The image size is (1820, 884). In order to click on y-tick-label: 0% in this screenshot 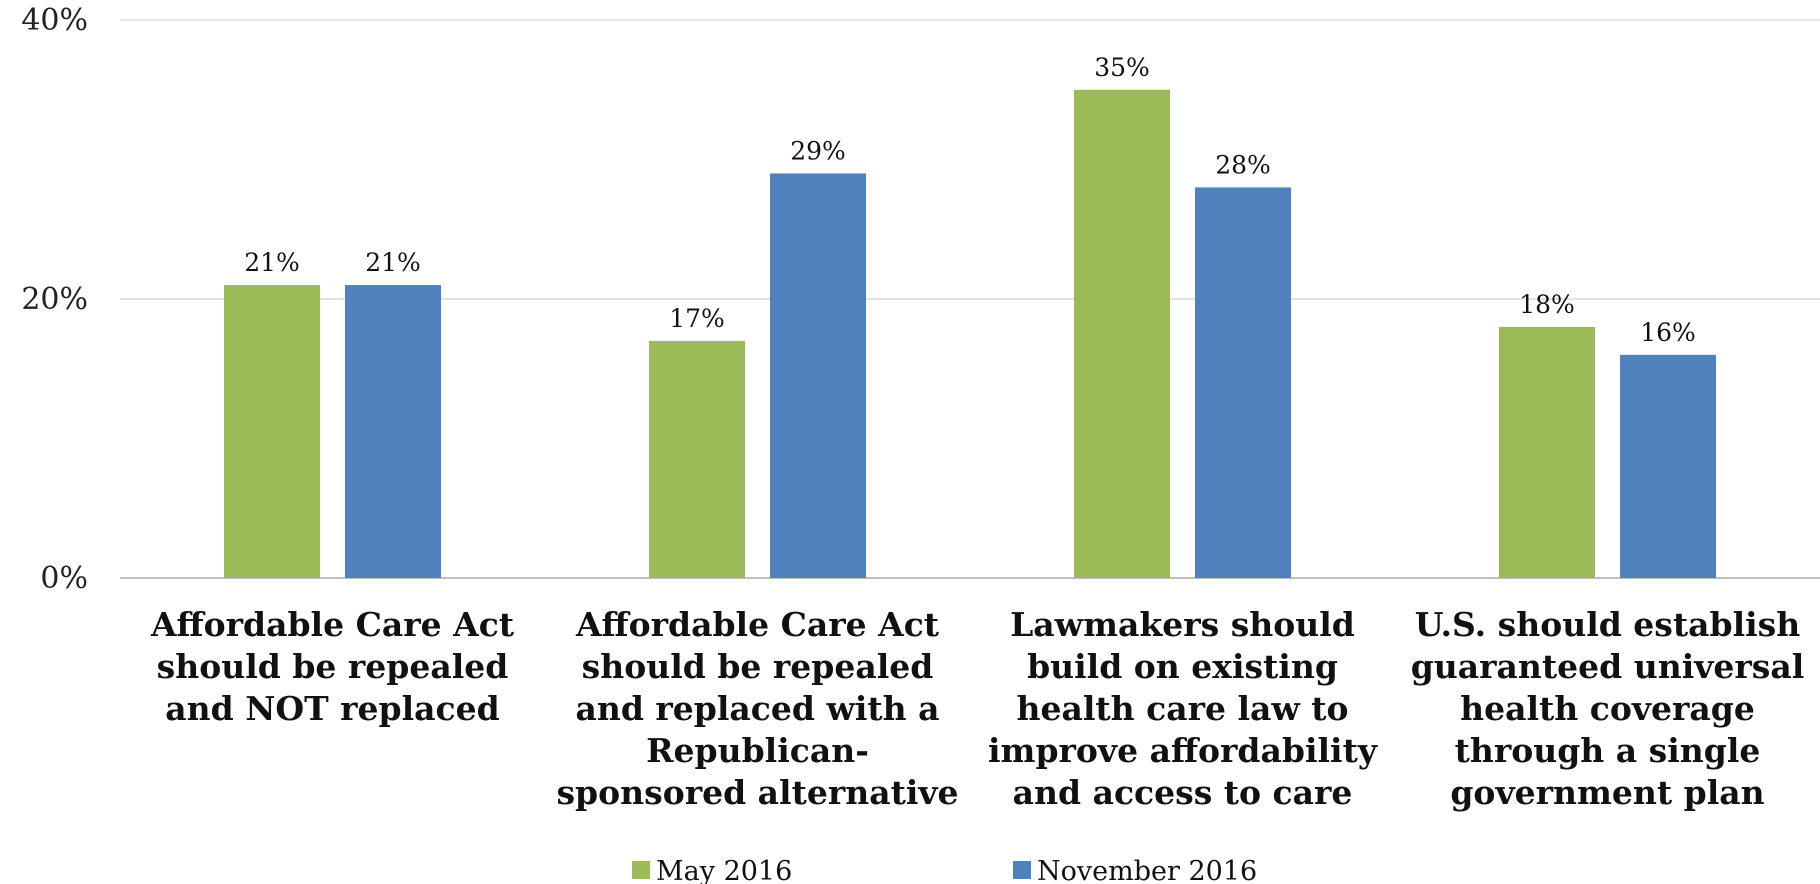, I will do `click(64, 578)`.